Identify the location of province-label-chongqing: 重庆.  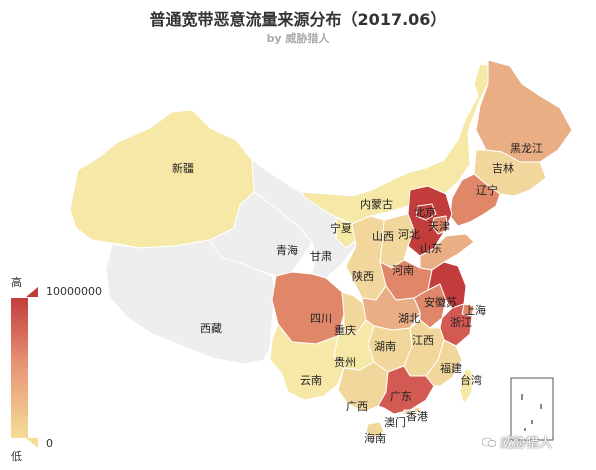
(345, 330).